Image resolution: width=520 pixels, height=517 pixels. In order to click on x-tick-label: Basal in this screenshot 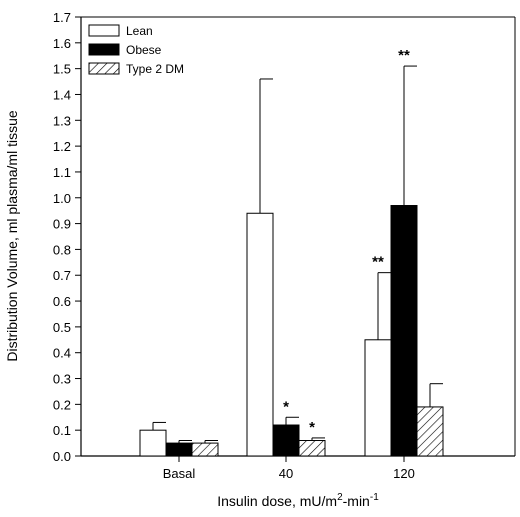, I will do `click(179, 473)`.